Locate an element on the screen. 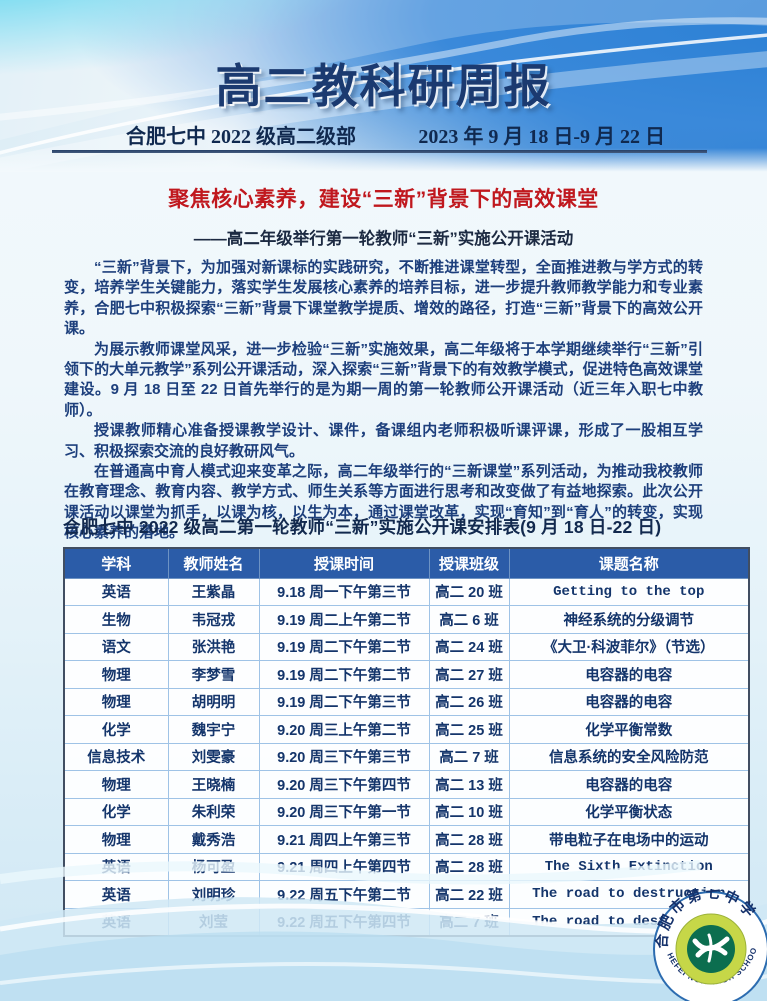 The height and width of the screenshot is (1001, 767). cell-teacher: 杨可盈 is located at coordinates (213, 866).